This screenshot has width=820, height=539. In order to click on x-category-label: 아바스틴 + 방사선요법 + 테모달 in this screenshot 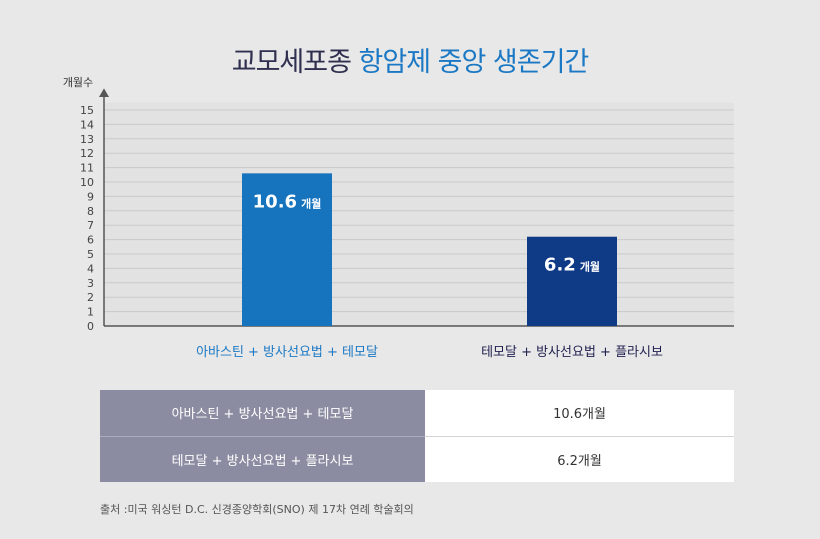, I will do `click(287, 352)`.